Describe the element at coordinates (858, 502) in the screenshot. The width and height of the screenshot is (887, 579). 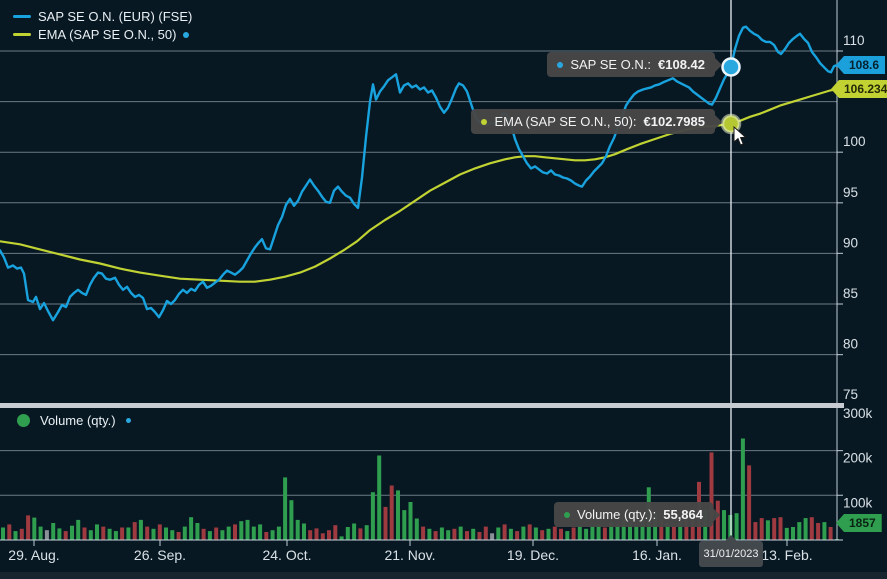
I see `volume-axis-label: 100k` at that location.